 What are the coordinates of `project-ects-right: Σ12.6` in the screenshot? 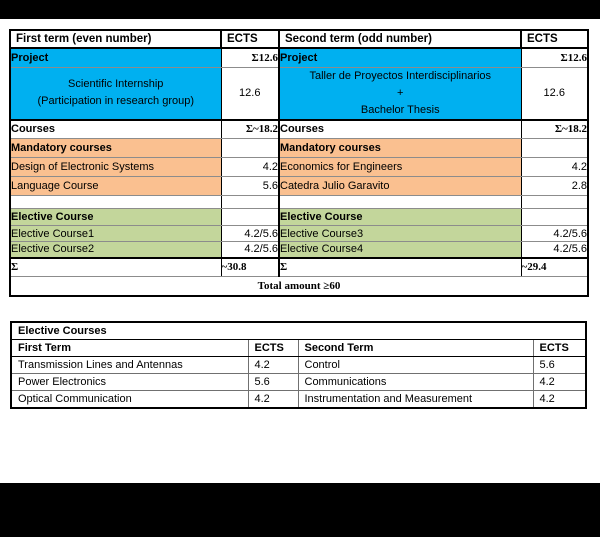 It's located at (554, 57).